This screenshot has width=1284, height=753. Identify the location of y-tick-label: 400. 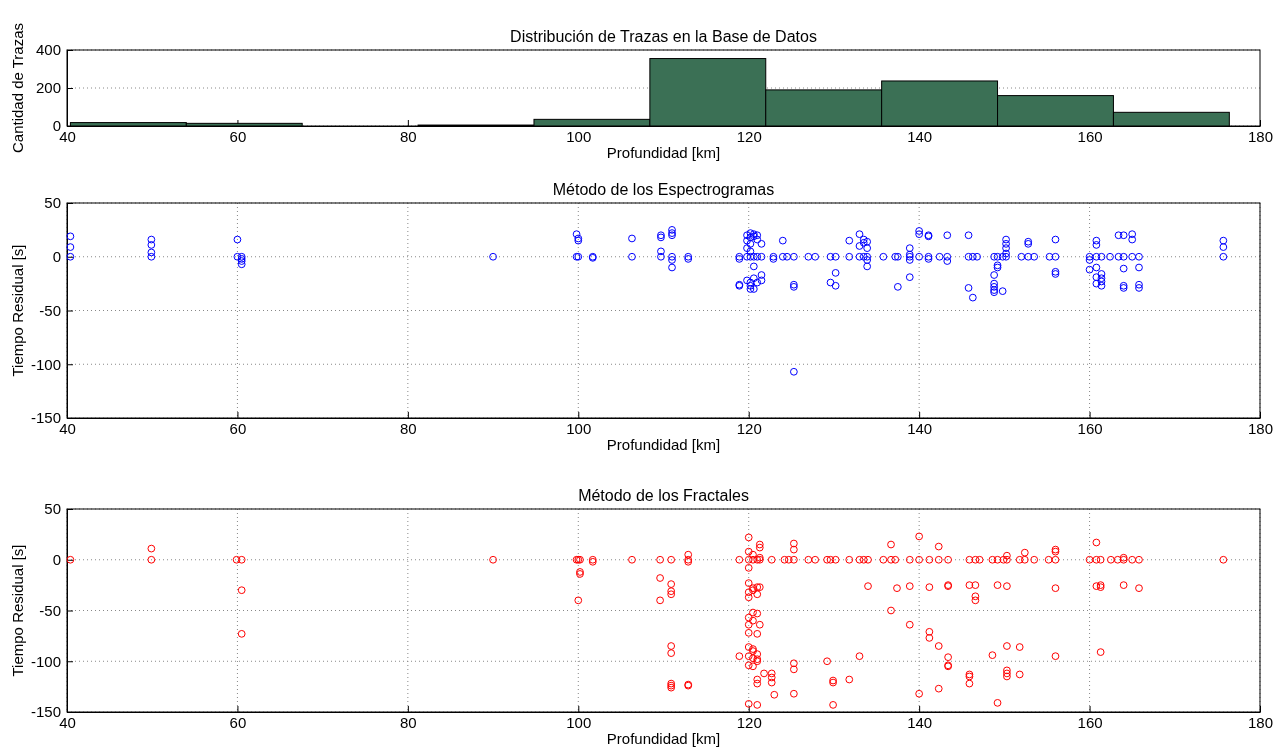
(48, 50).